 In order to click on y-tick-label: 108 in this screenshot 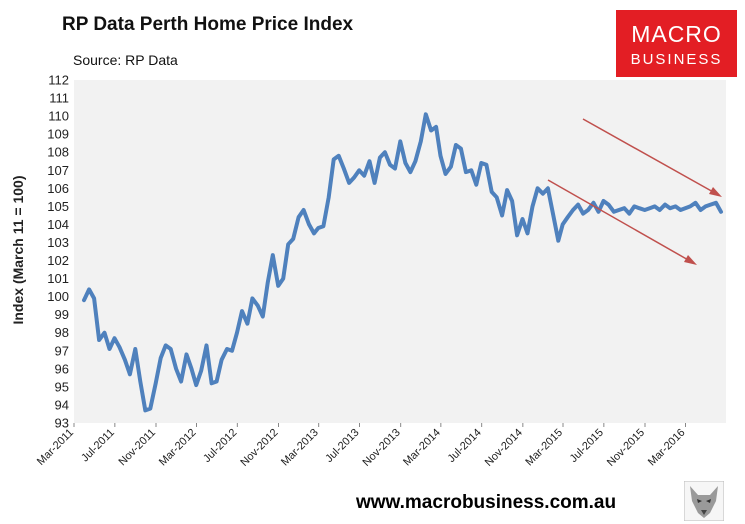, I will do `click(58, 152)`.